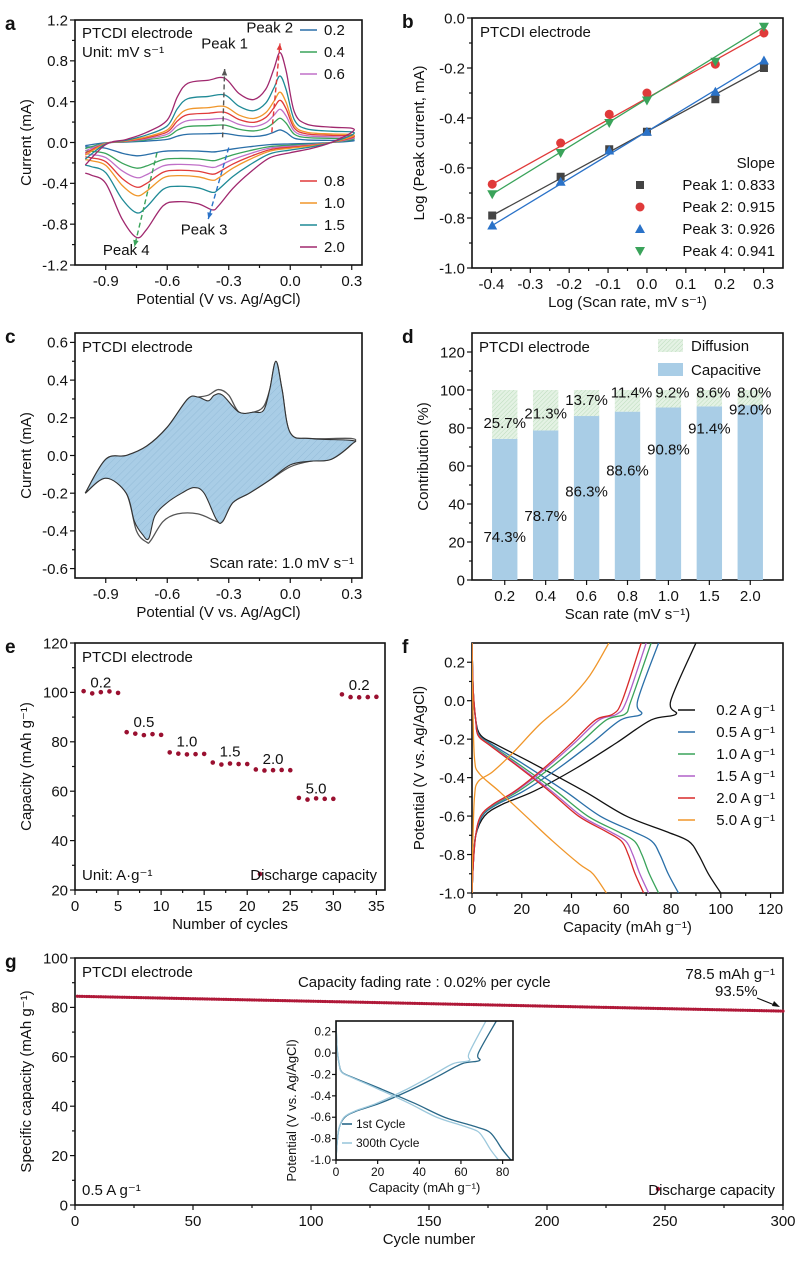  What do you see at coordinates (429, 1239) in the screenshot?
I see `x-axis-label: Cycle number` at bounding box center [429, 1239].